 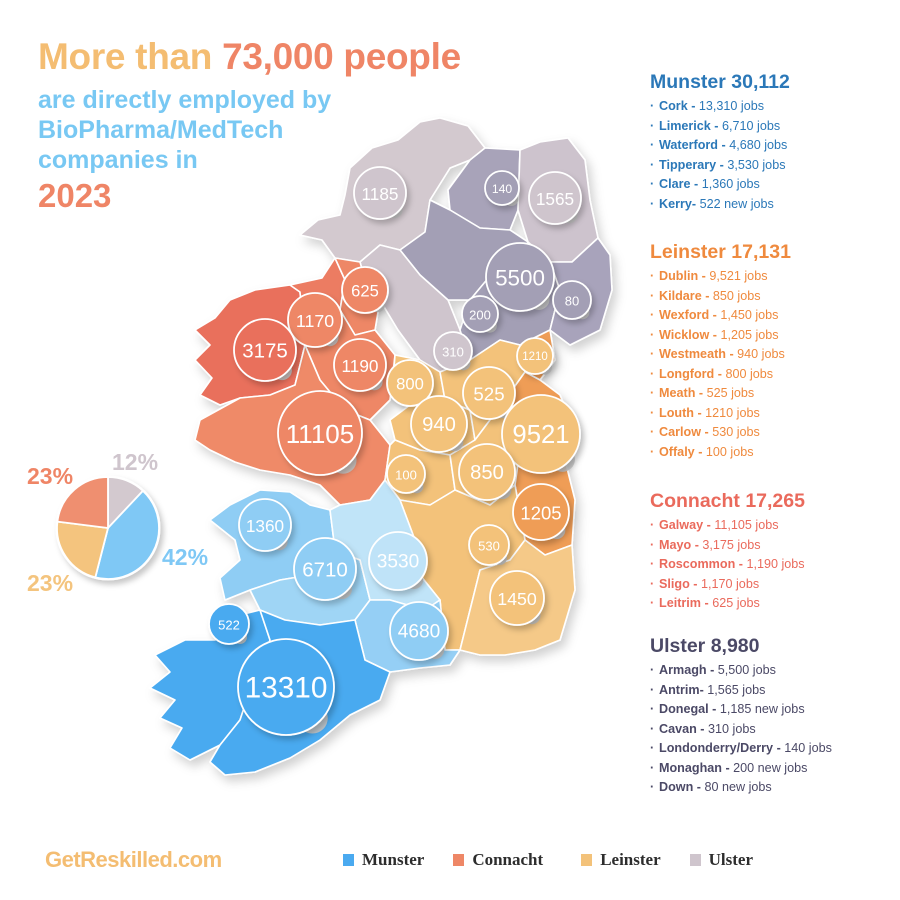 I want to click on county-jobs: 3,175 jobs, so click(x=731, y=544).